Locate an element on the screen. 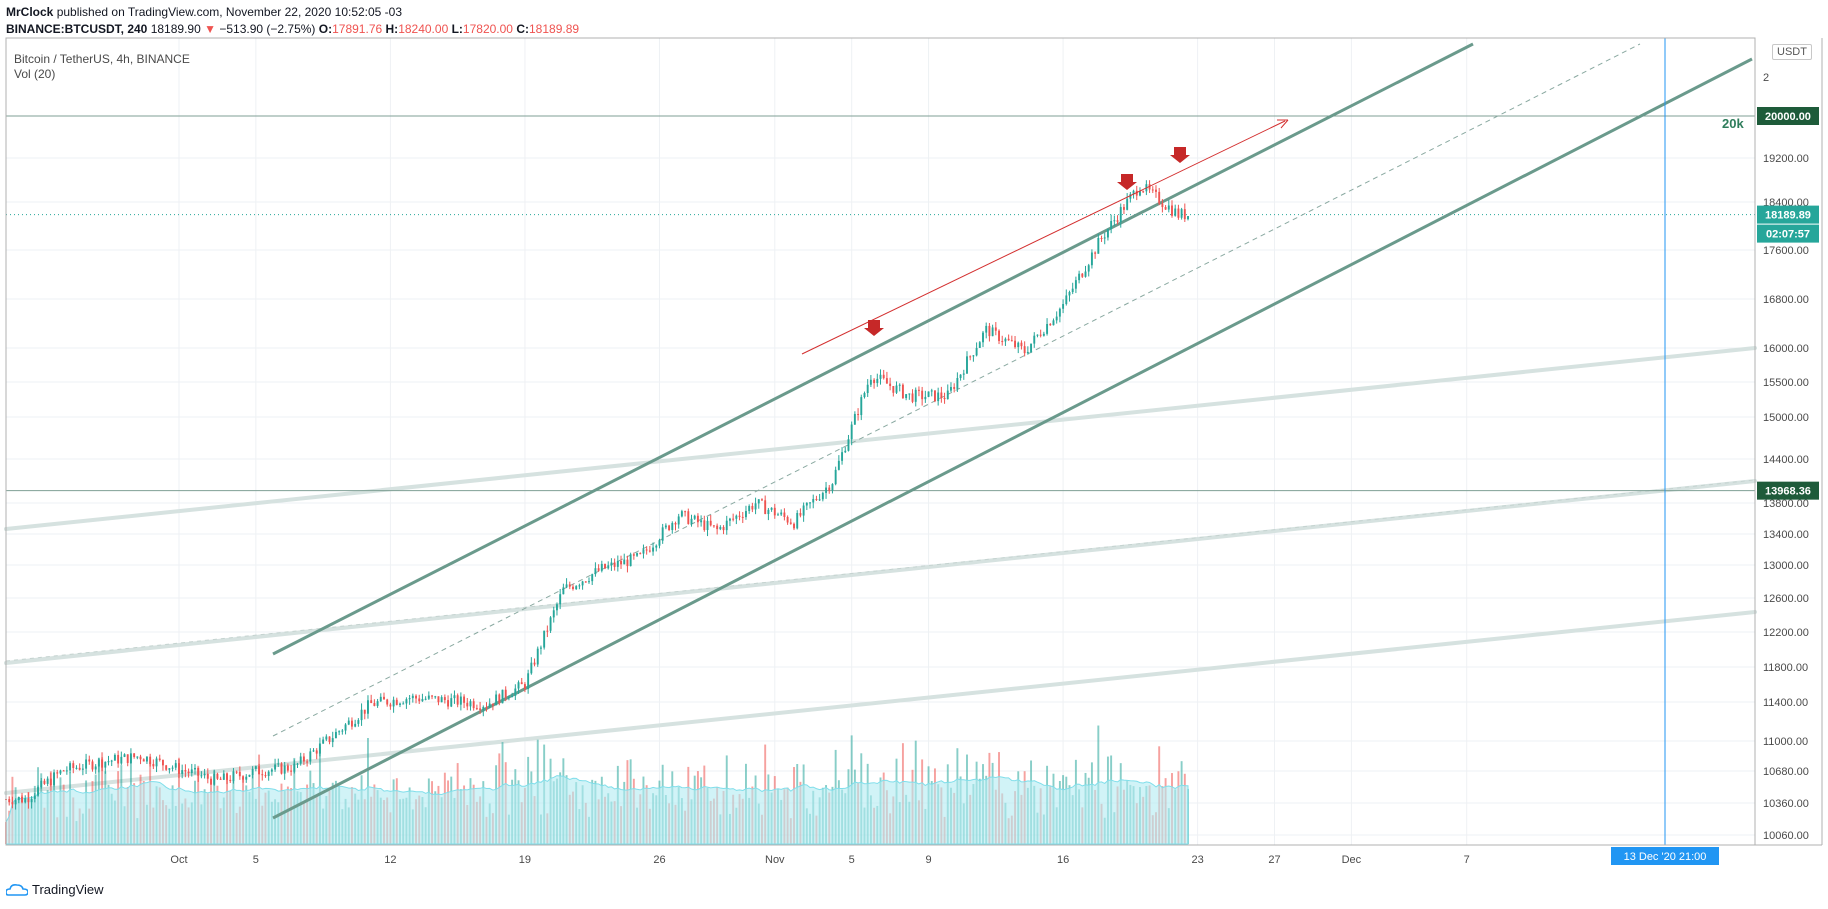  price-tick-label: 16800.00 is located at coordinates (1786, 300).